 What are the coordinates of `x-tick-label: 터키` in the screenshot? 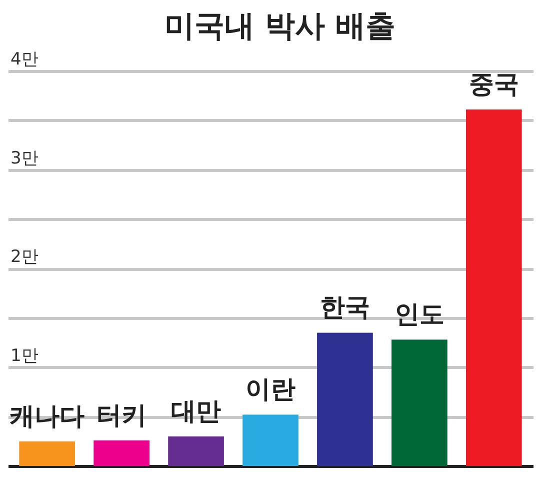 It's located at (121, 415).